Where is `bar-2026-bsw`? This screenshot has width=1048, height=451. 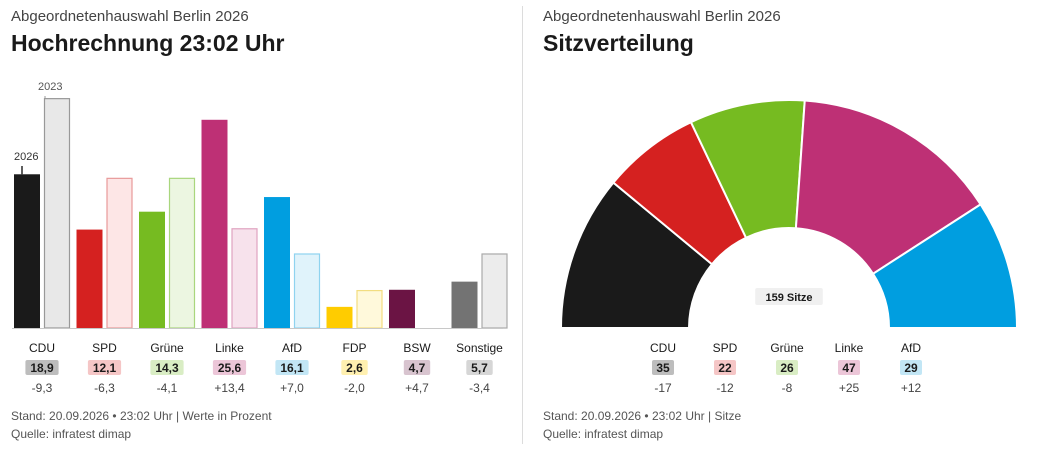 bar-2026-bsw is located at coordinates (402, 308).